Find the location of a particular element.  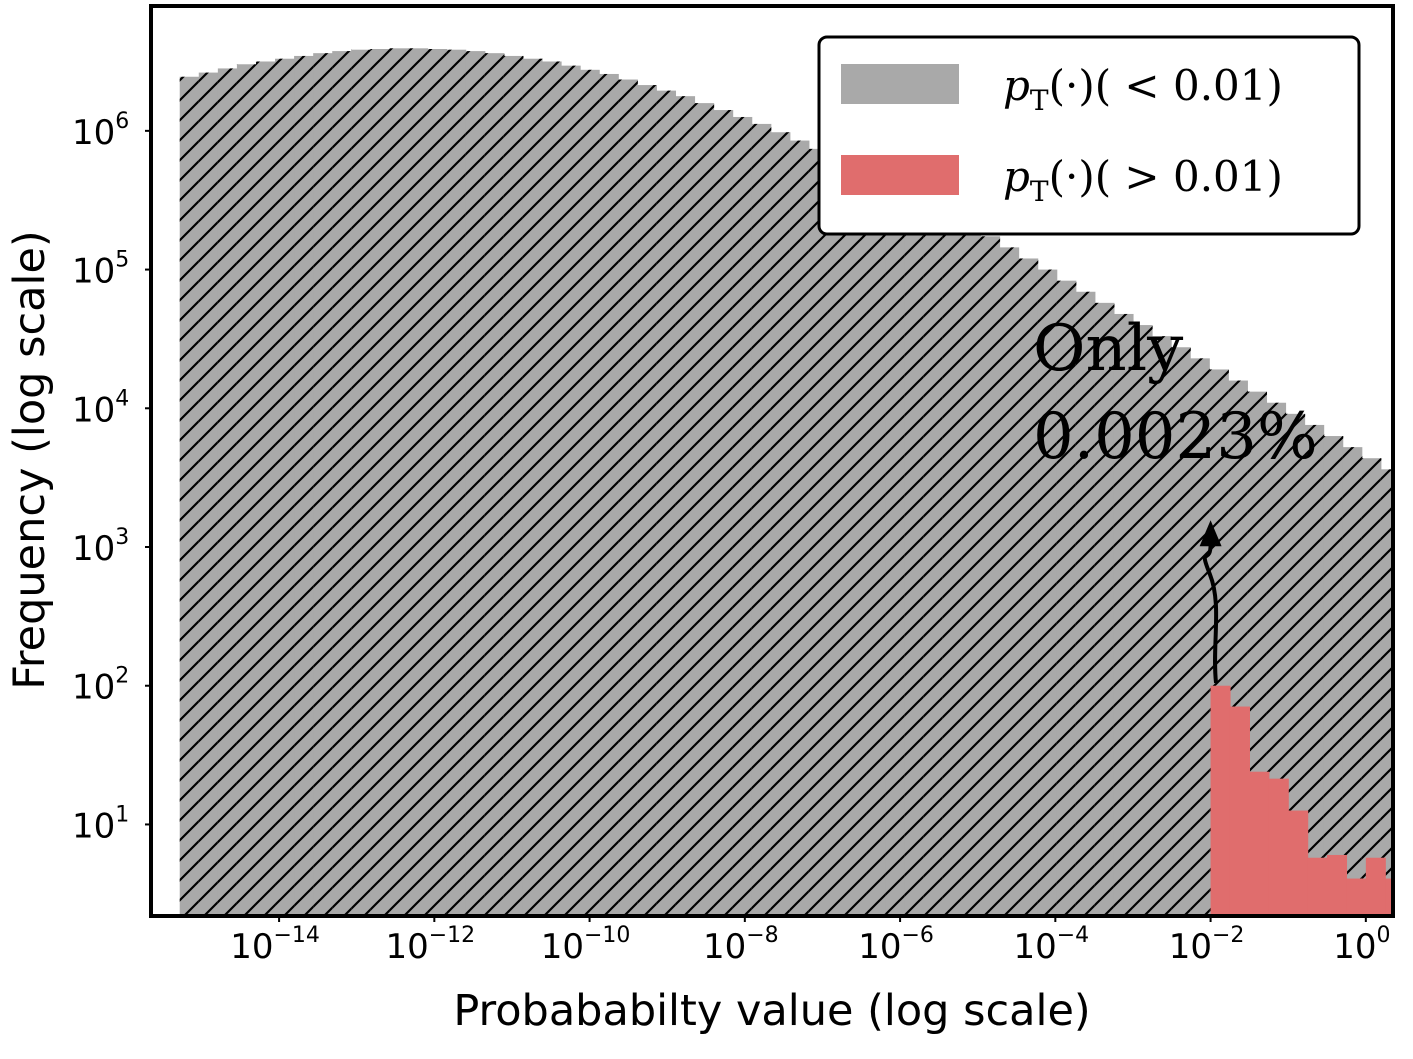

x-axis-ticks: 10⁻¹⁴ 10⁻¹² 10⁻¹⁰ 10⁻⁸ 10⁻⁶ 10⁻⁴ 10⁻² 10⁰ is located at coordinates (810, 941).